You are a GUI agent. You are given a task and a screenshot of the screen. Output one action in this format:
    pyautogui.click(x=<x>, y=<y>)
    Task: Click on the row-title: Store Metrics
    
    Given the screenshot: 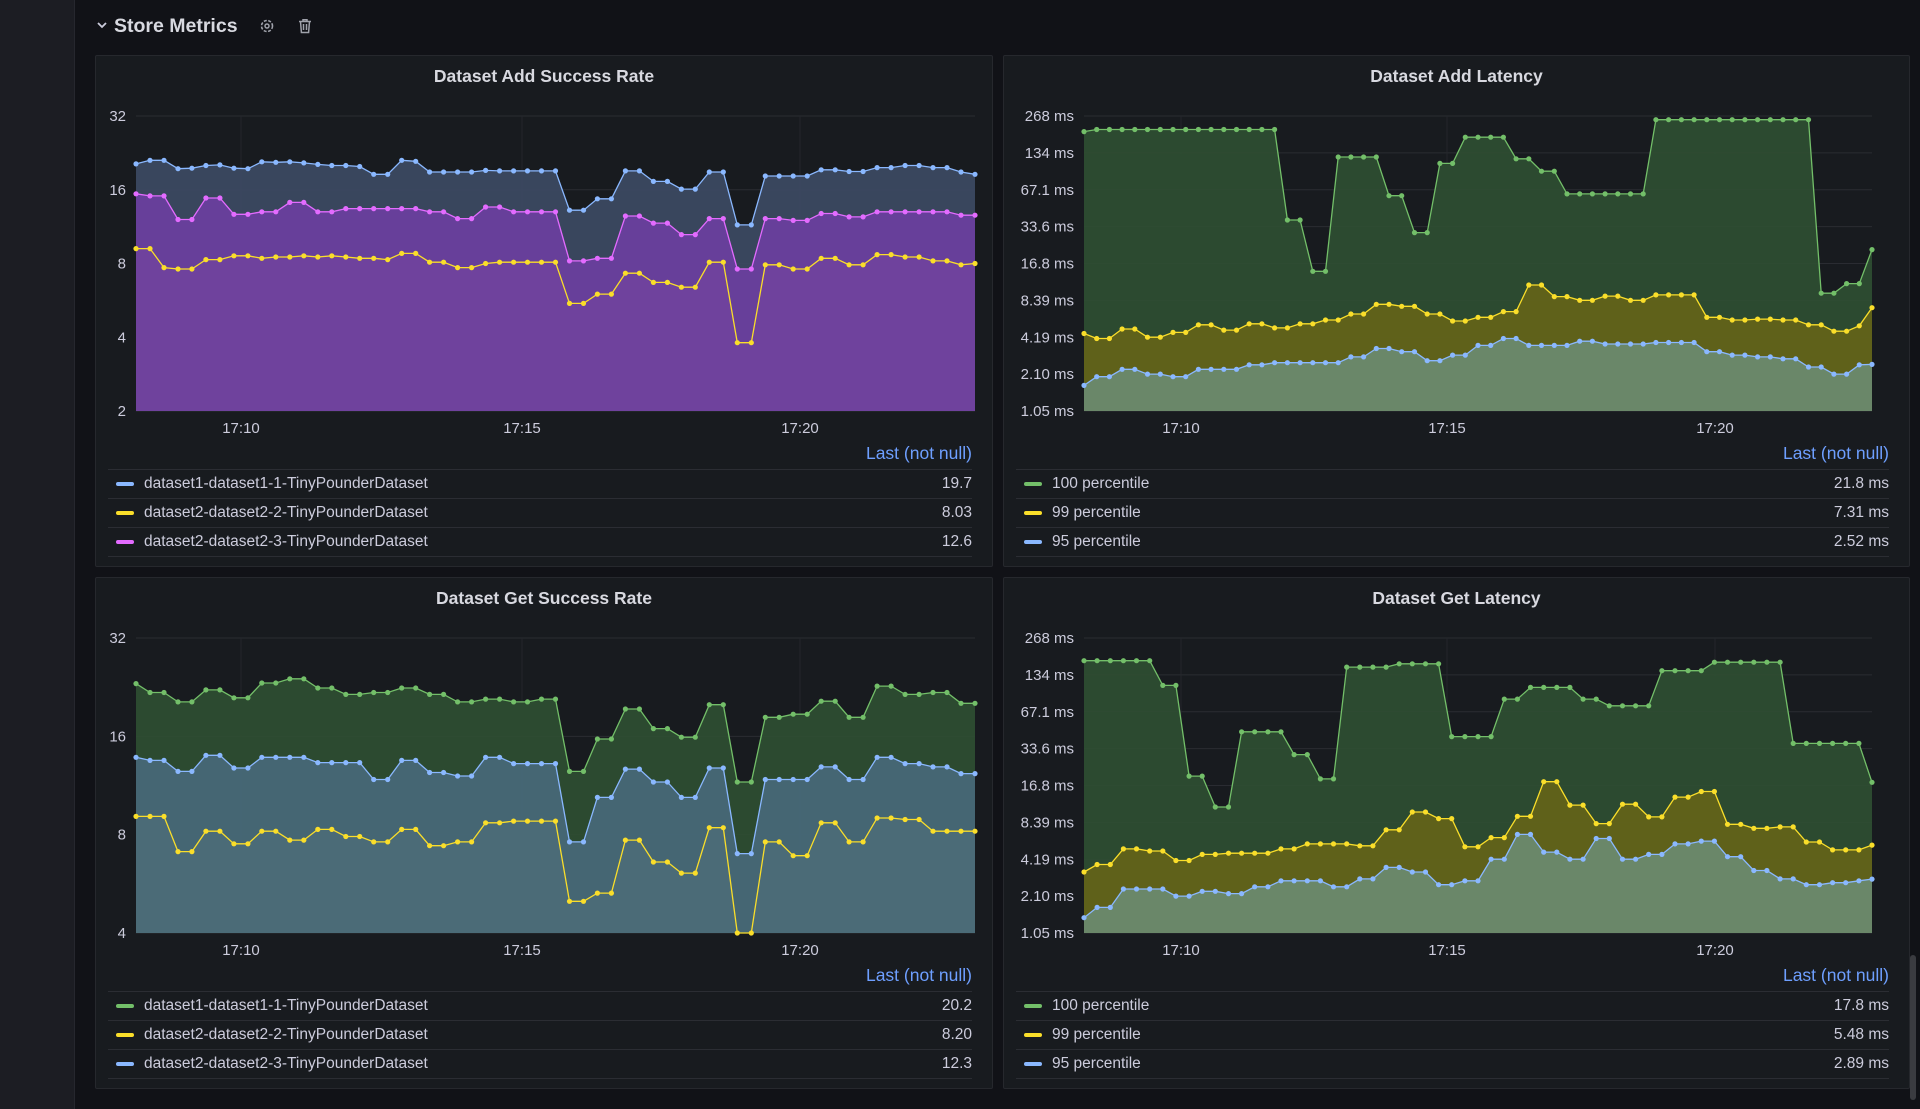 What is the action you would take?
    pyautogui.click(x=176, y=25)
    